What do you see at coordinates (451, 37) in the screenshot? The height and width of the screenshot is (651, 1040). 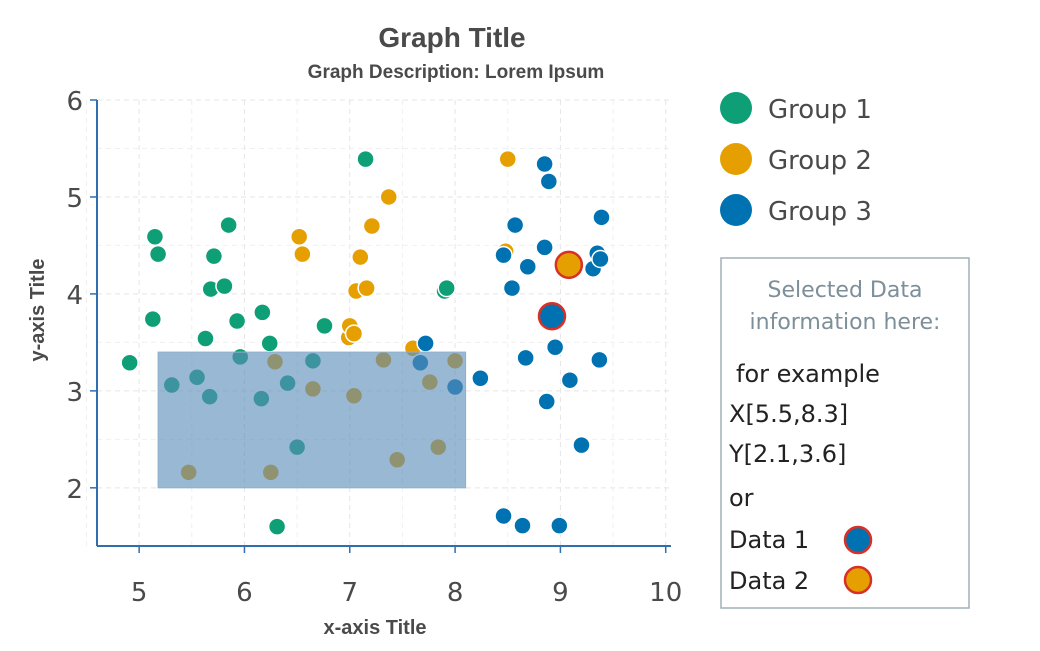 I see `chart-title: Graph Title` at bounding box center [451, 37].